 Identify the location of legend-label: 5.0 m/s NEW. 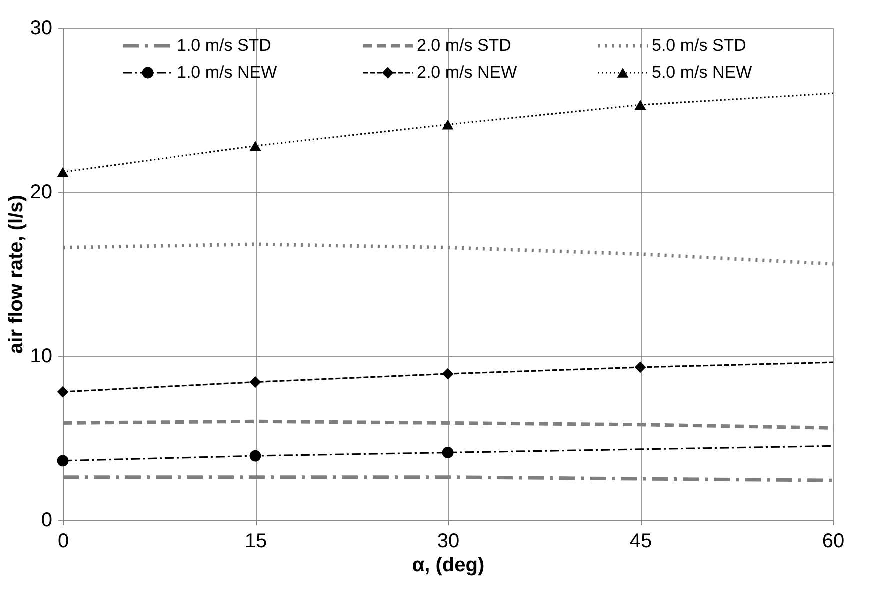
(702, 72).